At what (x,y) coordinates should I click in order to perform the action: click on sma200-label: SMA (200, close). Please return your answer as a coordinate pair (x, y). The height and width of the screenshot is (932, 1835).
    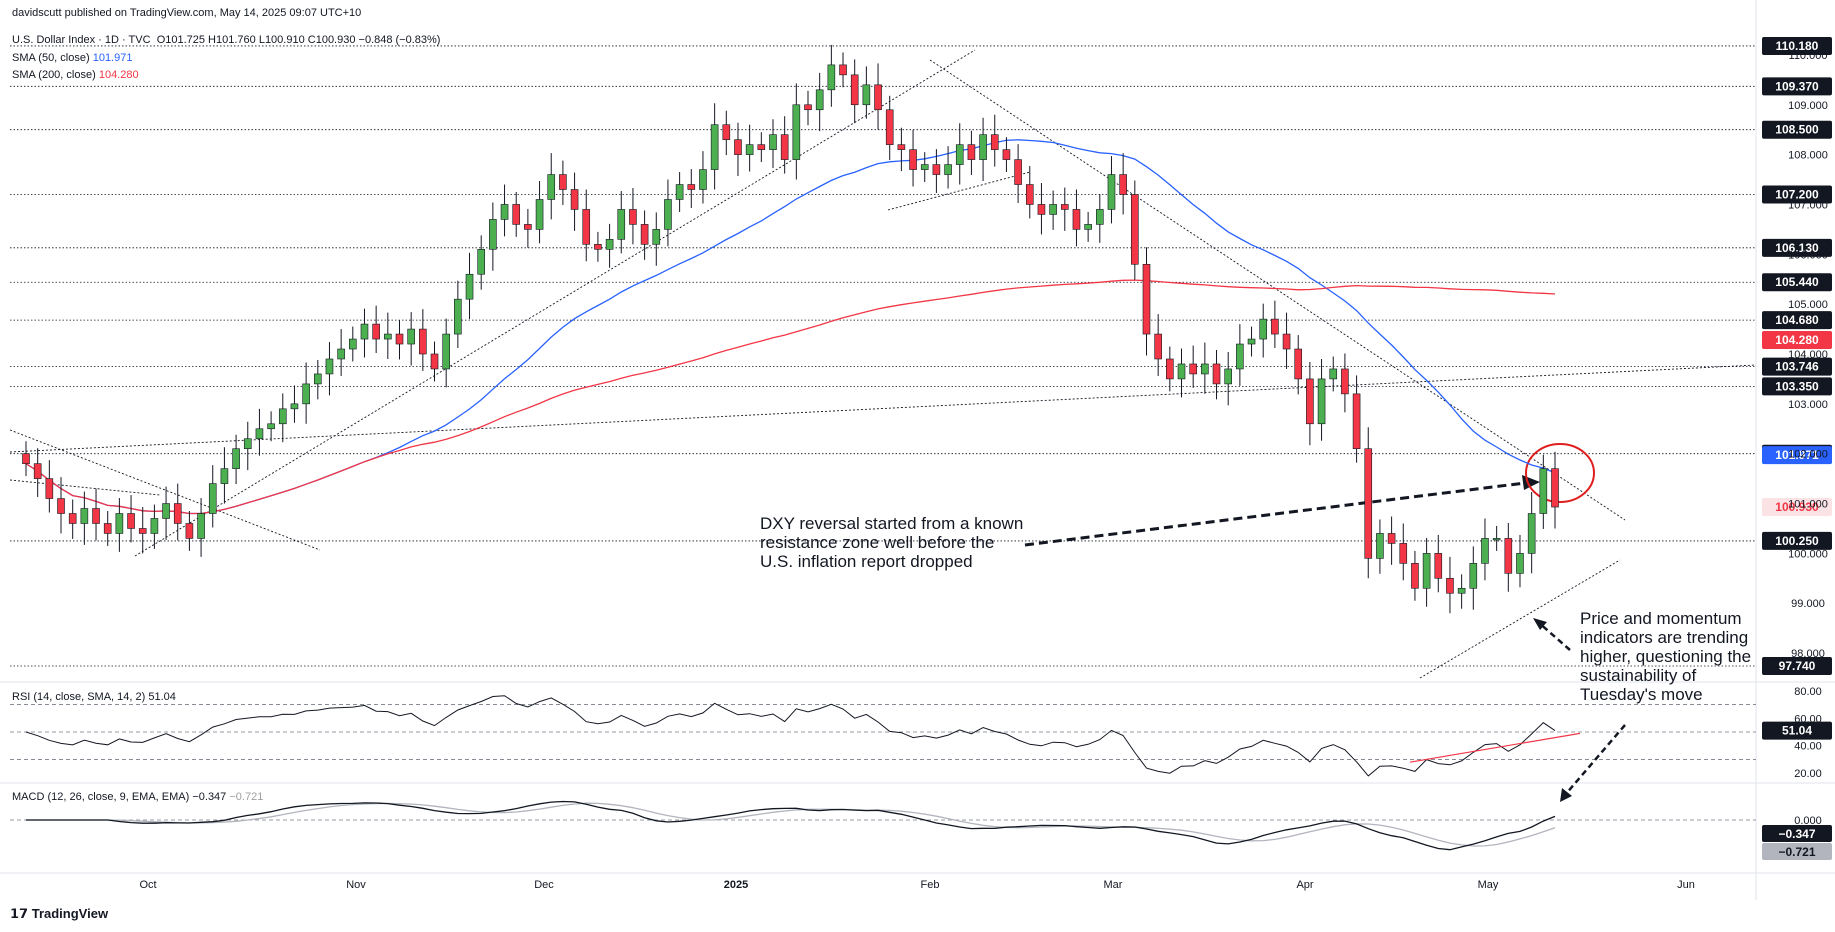
    Looking at the image, I should click on (54, 75).